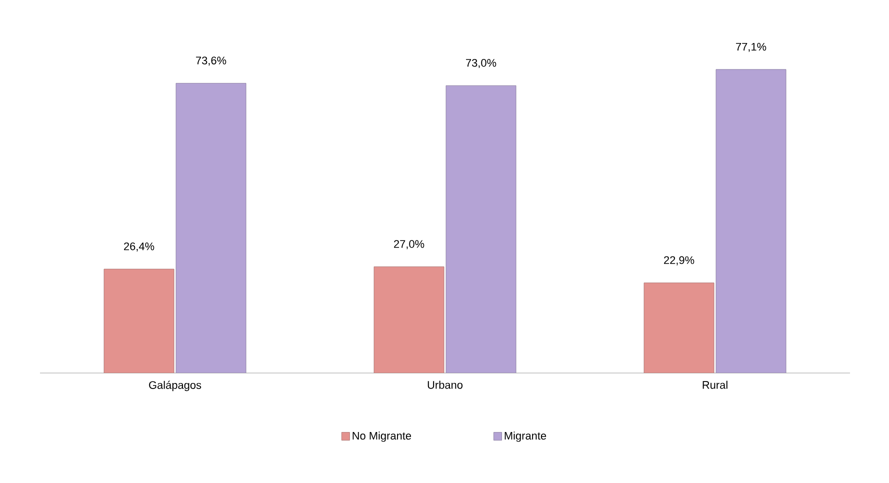 This screenshot has height=483, width=889. Describe the element at coordinates (445, 384) in the screenshot. I see `x-tick-label: Urbano` at that location.